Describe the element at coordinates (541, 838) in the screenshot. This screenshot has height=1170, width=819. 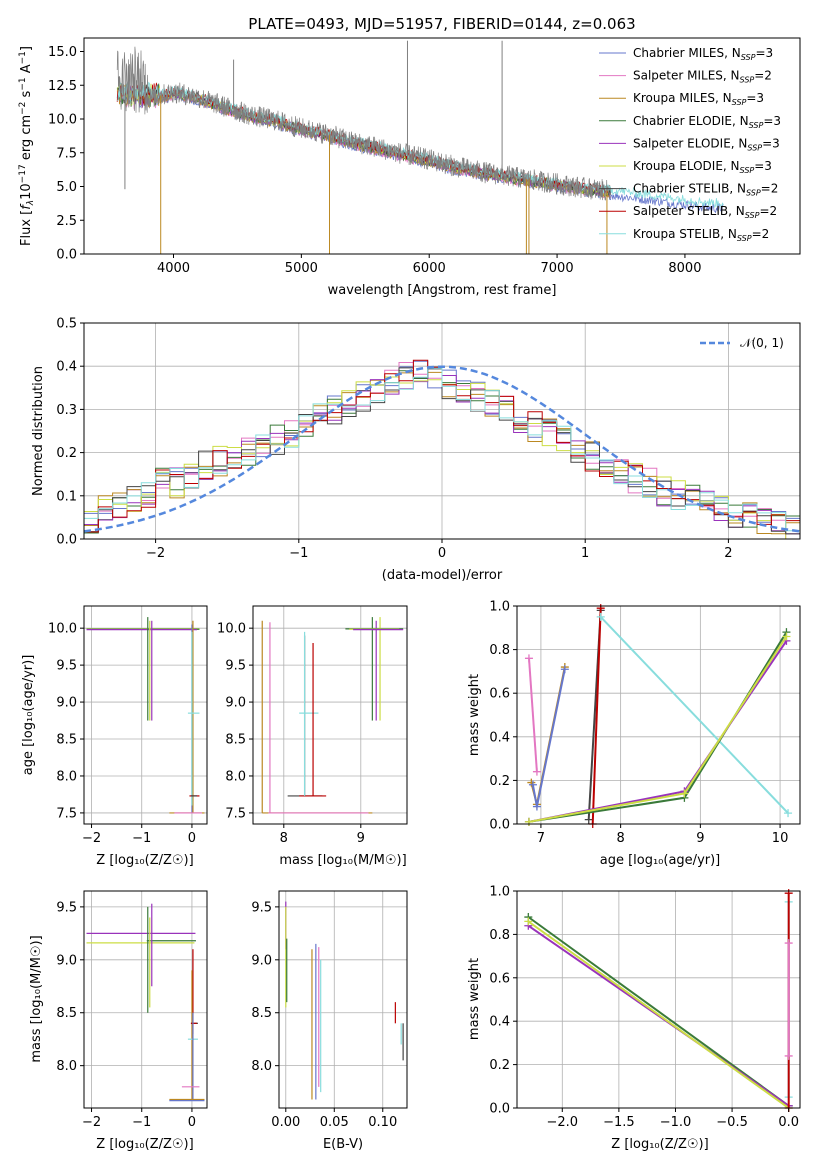
I see `mwA-xtick-label: 7` at that location.